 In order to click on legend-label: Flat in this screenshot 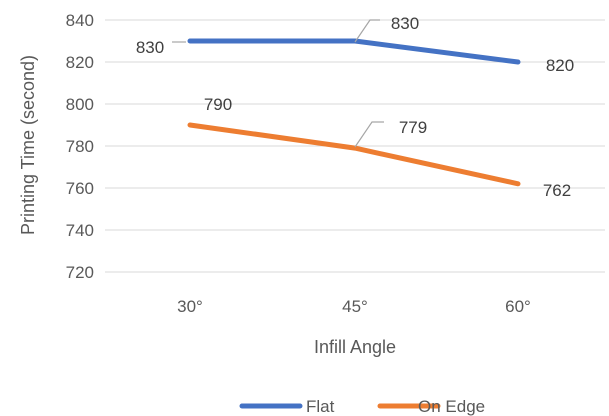, I will do `click(320, 406)`.